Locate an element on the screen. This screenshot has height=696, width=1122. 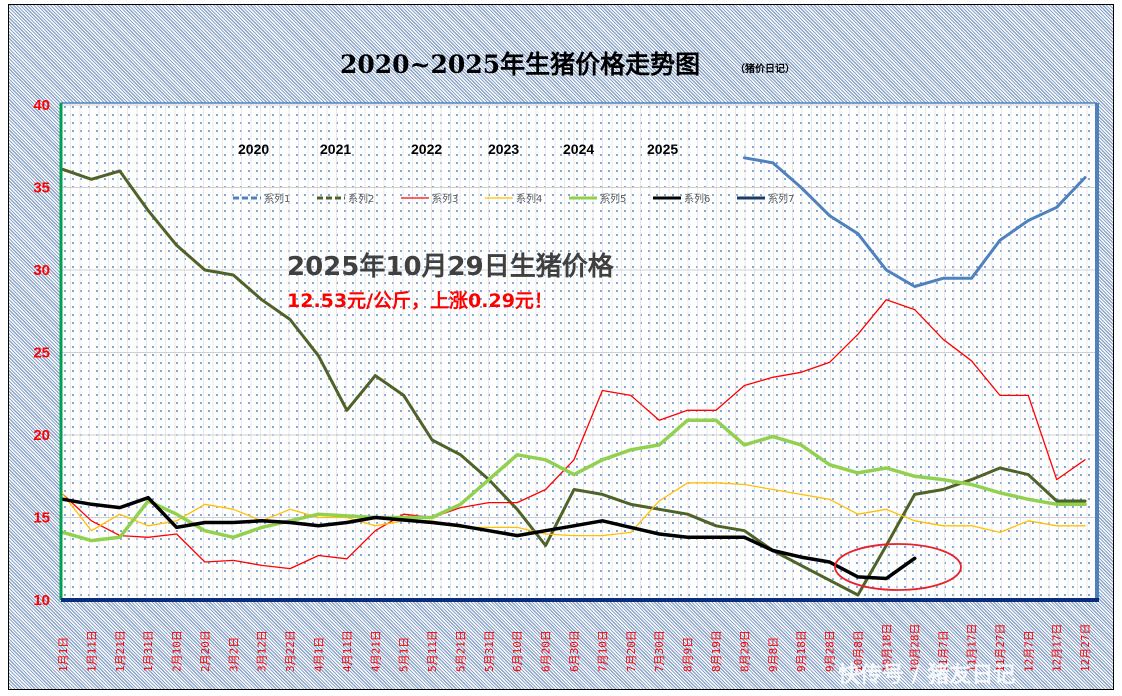
legend-item: 系列3 is located at coordinates (429, 198).